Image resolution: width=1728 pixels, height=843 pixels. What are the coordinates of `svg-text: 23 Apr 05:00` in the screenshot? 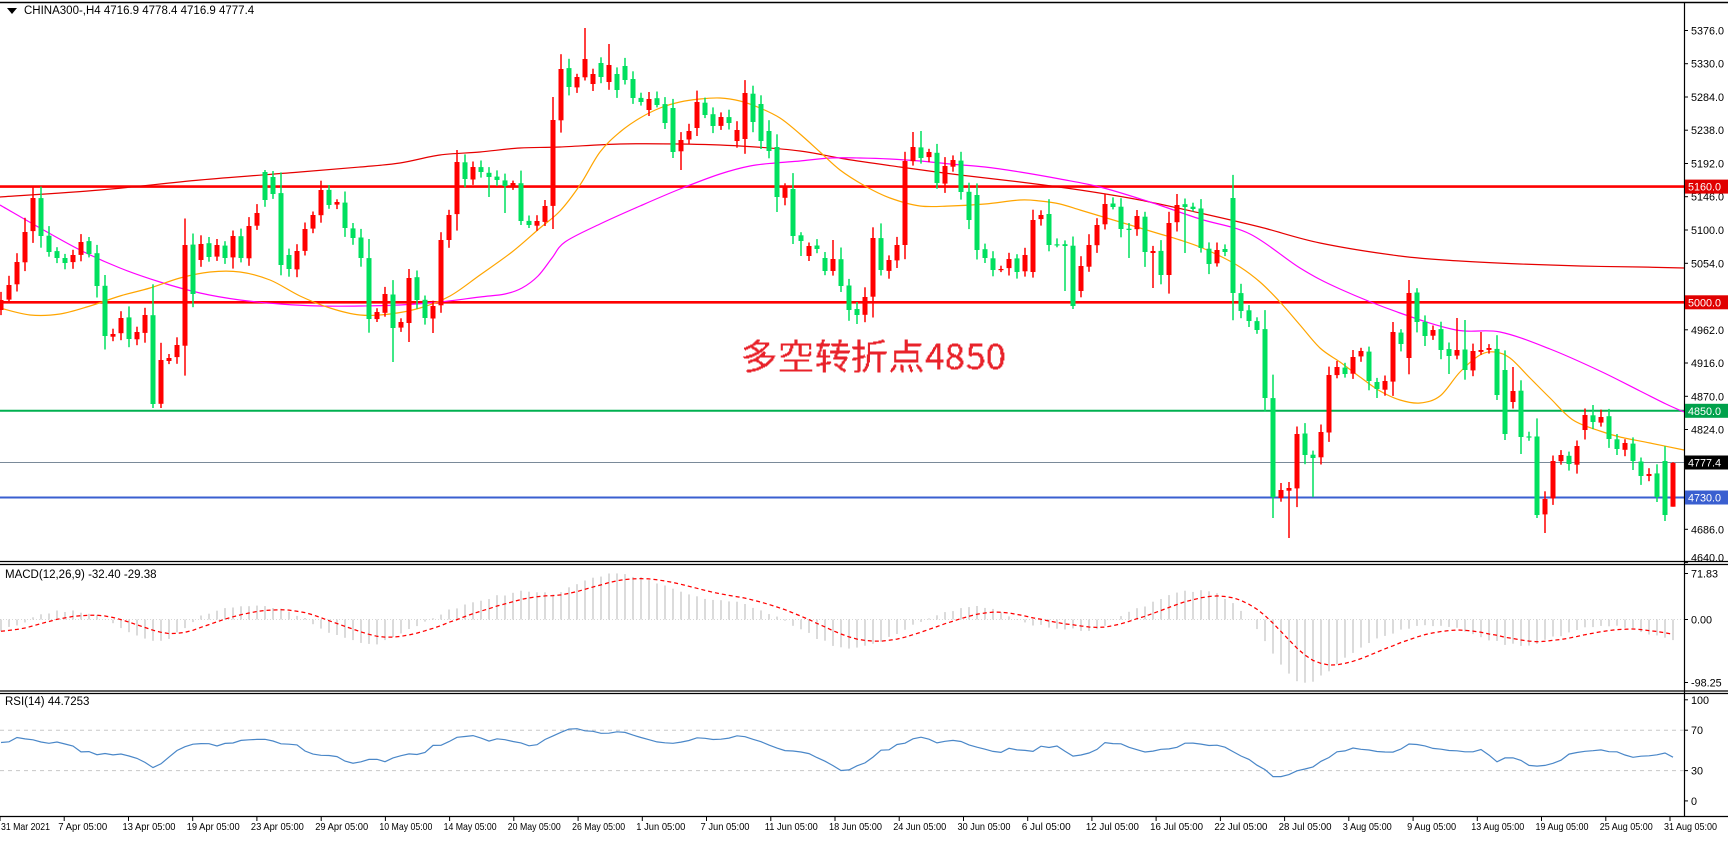 It's located at (277, 827).